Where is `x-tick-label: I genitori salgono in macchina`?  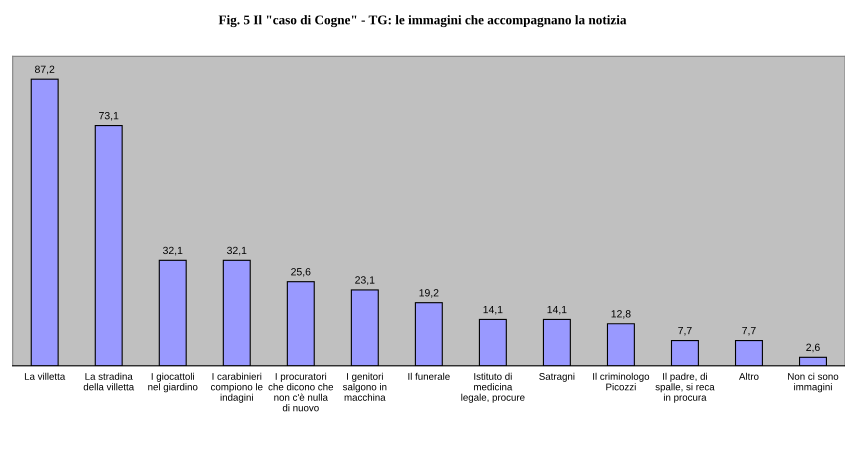
x-tick-label: I genitori salgono in macchina is located at coordinates (364, 386).